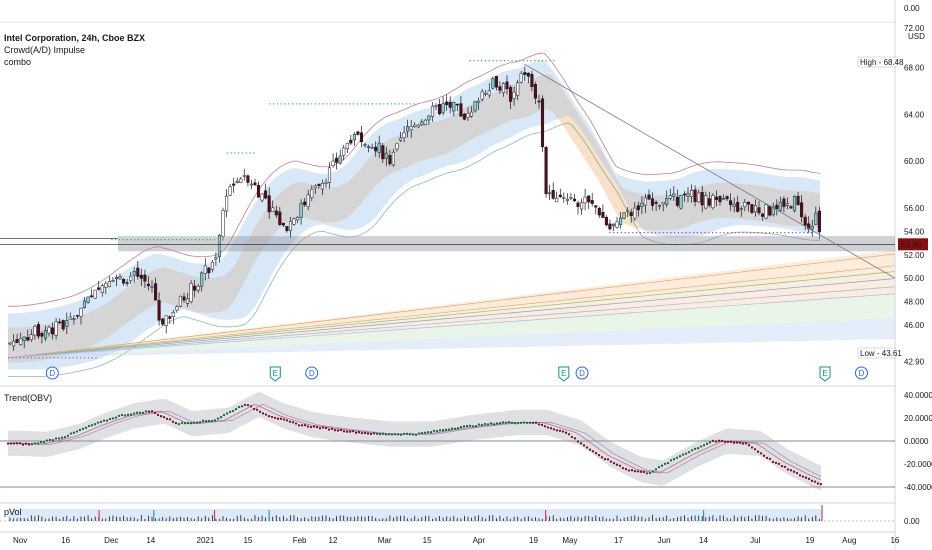  What do you see at coordinates (918, 418) in the screenshot?
I see `trend-tick-label: 20.0000` at bounding box center [918, 418].